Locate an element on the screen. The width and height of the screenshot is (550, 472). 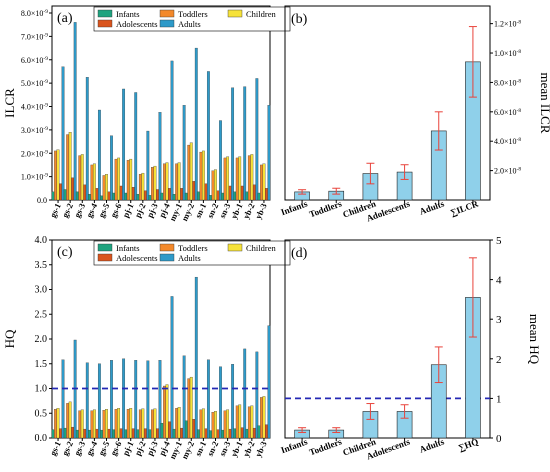
y-tick-label: 3.0×10⁻⁹ is located at coordinates (34, 130).